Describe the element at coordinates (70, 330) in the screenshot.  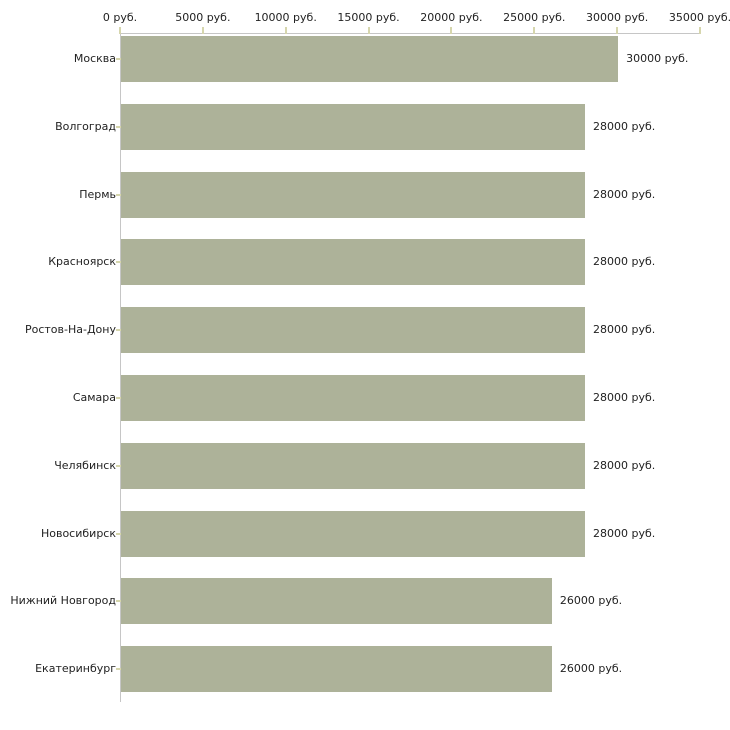
I see `category-label: Ростов-На-Дону` at that location.